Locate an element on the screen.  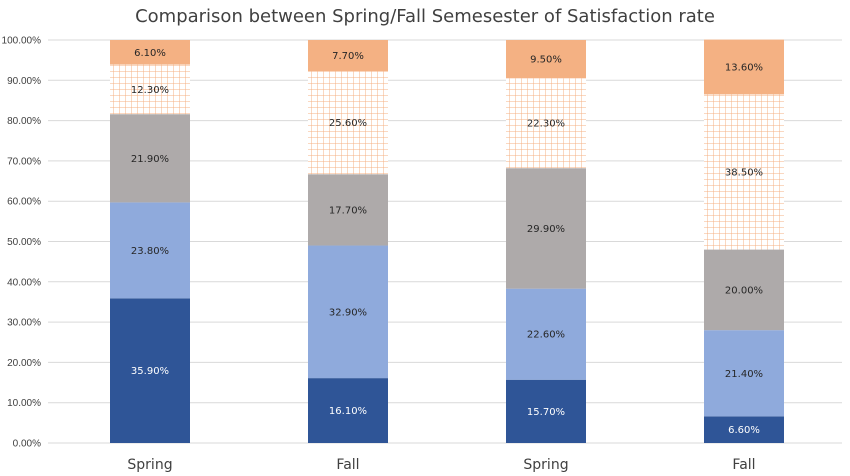
y-tick-label: 10.00% is located at coordinates (24, 403).